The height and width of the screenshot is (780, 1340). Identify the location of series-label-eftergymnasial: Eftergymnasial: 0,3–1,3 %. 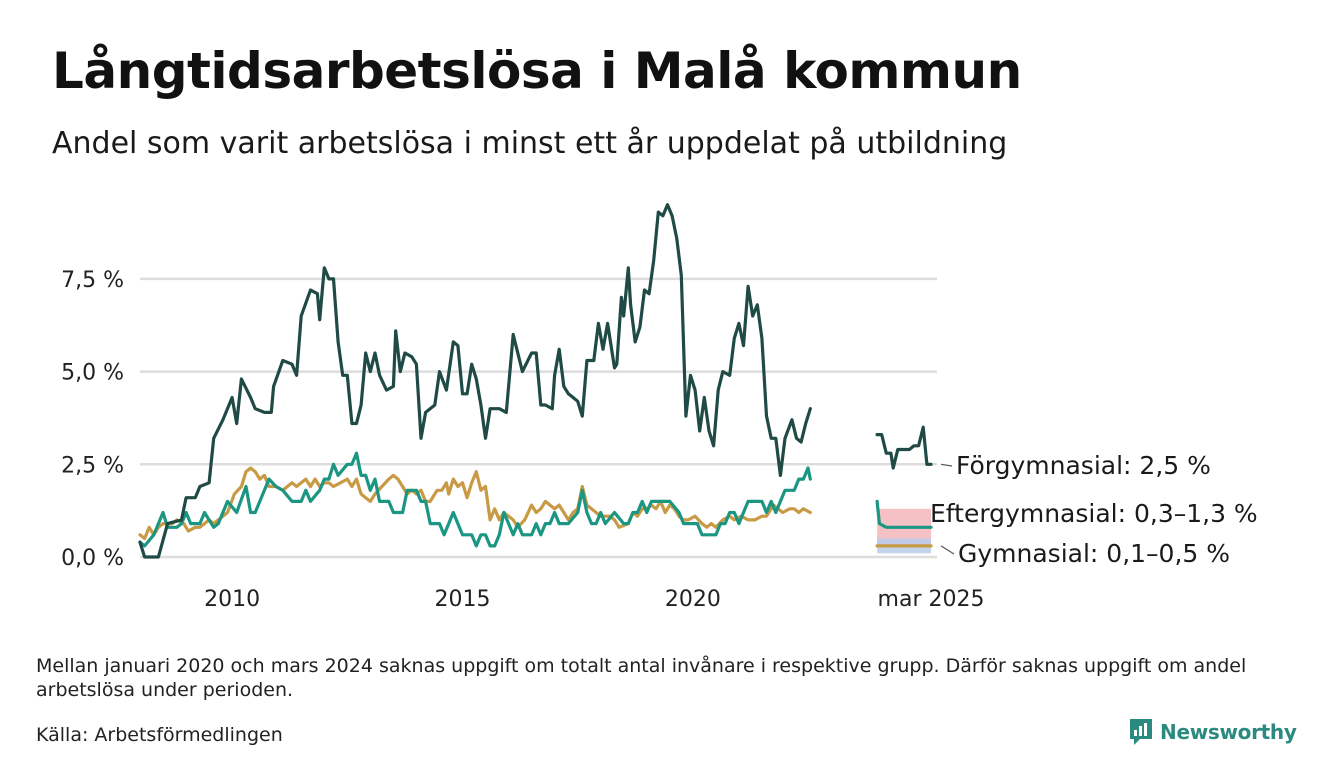
(1094, 513).